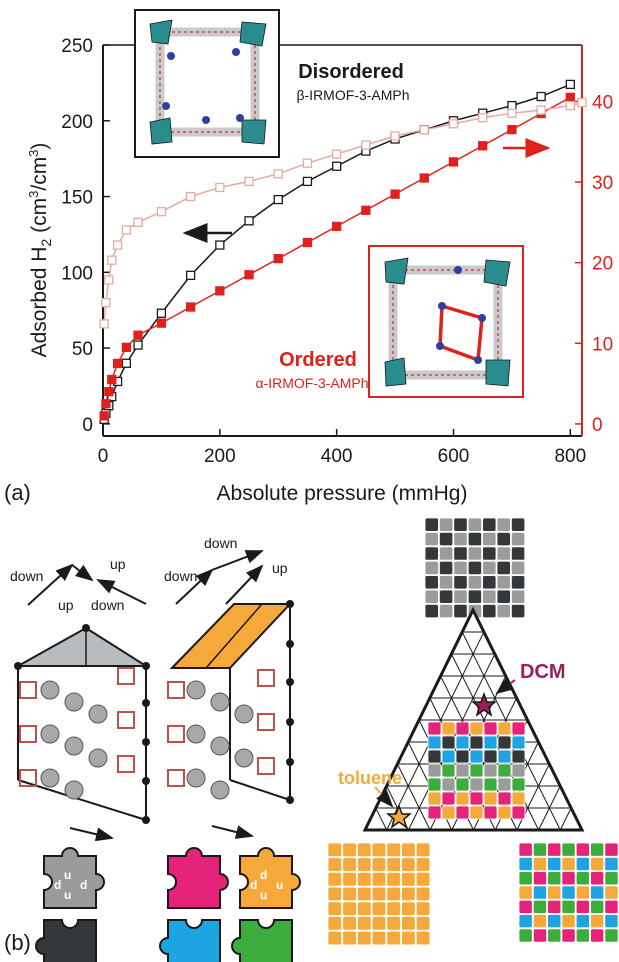  What do you see at coordinates (370, 778) in the screenshot?
I see `toluene-label: toluene` at bounding box center [370, 778].